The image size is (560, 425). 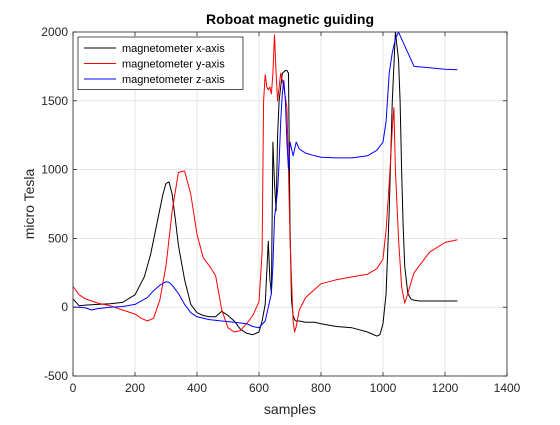 I want to click on chart-title: Roboat magnetic guiding, so click(x=290, y=19).